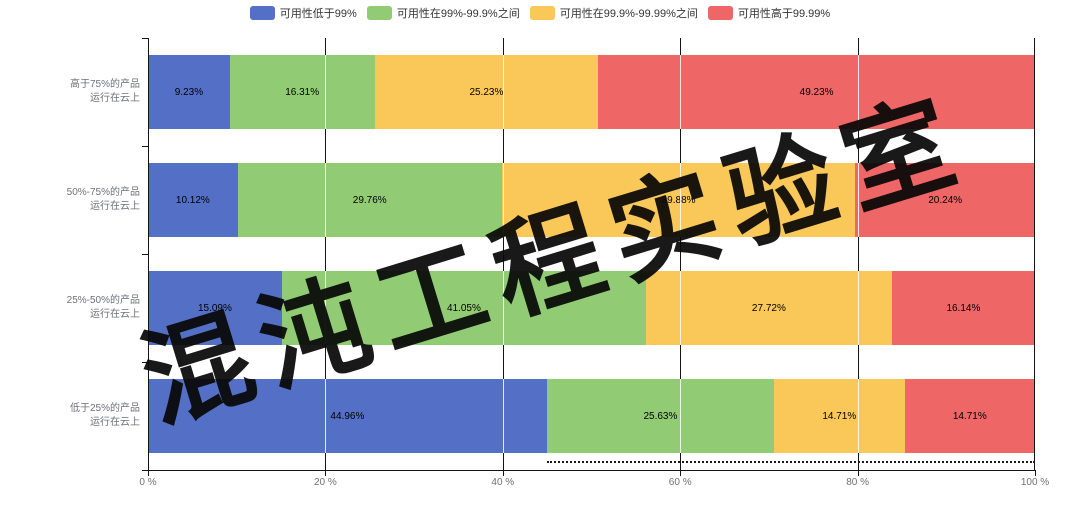 The image size is (1080, 519). Describe the element at coordinates (458, 14) in the screenshot. I see `legend-label: 可用性在99%-99.9%之间` at that location.